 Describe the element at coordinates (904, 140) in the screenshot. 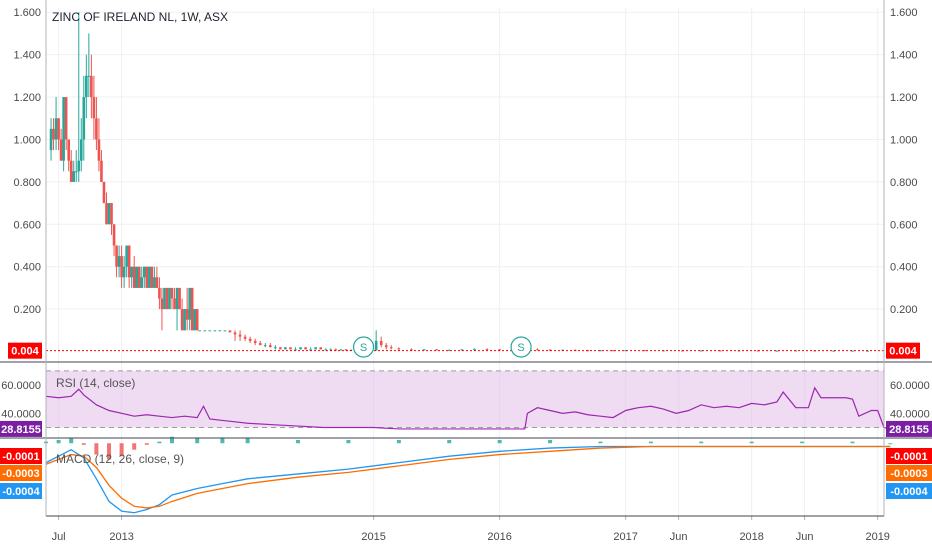

I see `price-tick-right: 1.000` at that location.